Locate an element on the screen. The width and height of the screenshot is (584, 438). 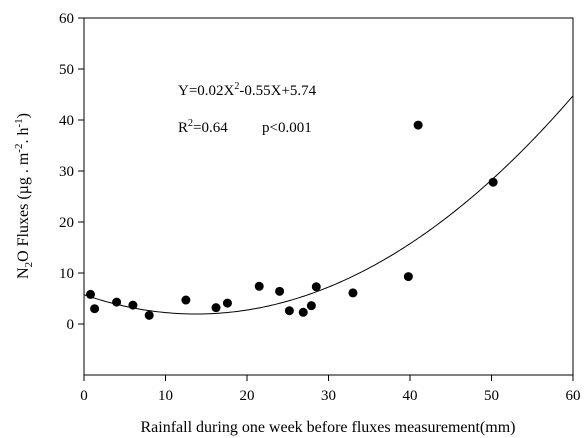
y-tick-label: 10 is located at coordinates (66, 274).